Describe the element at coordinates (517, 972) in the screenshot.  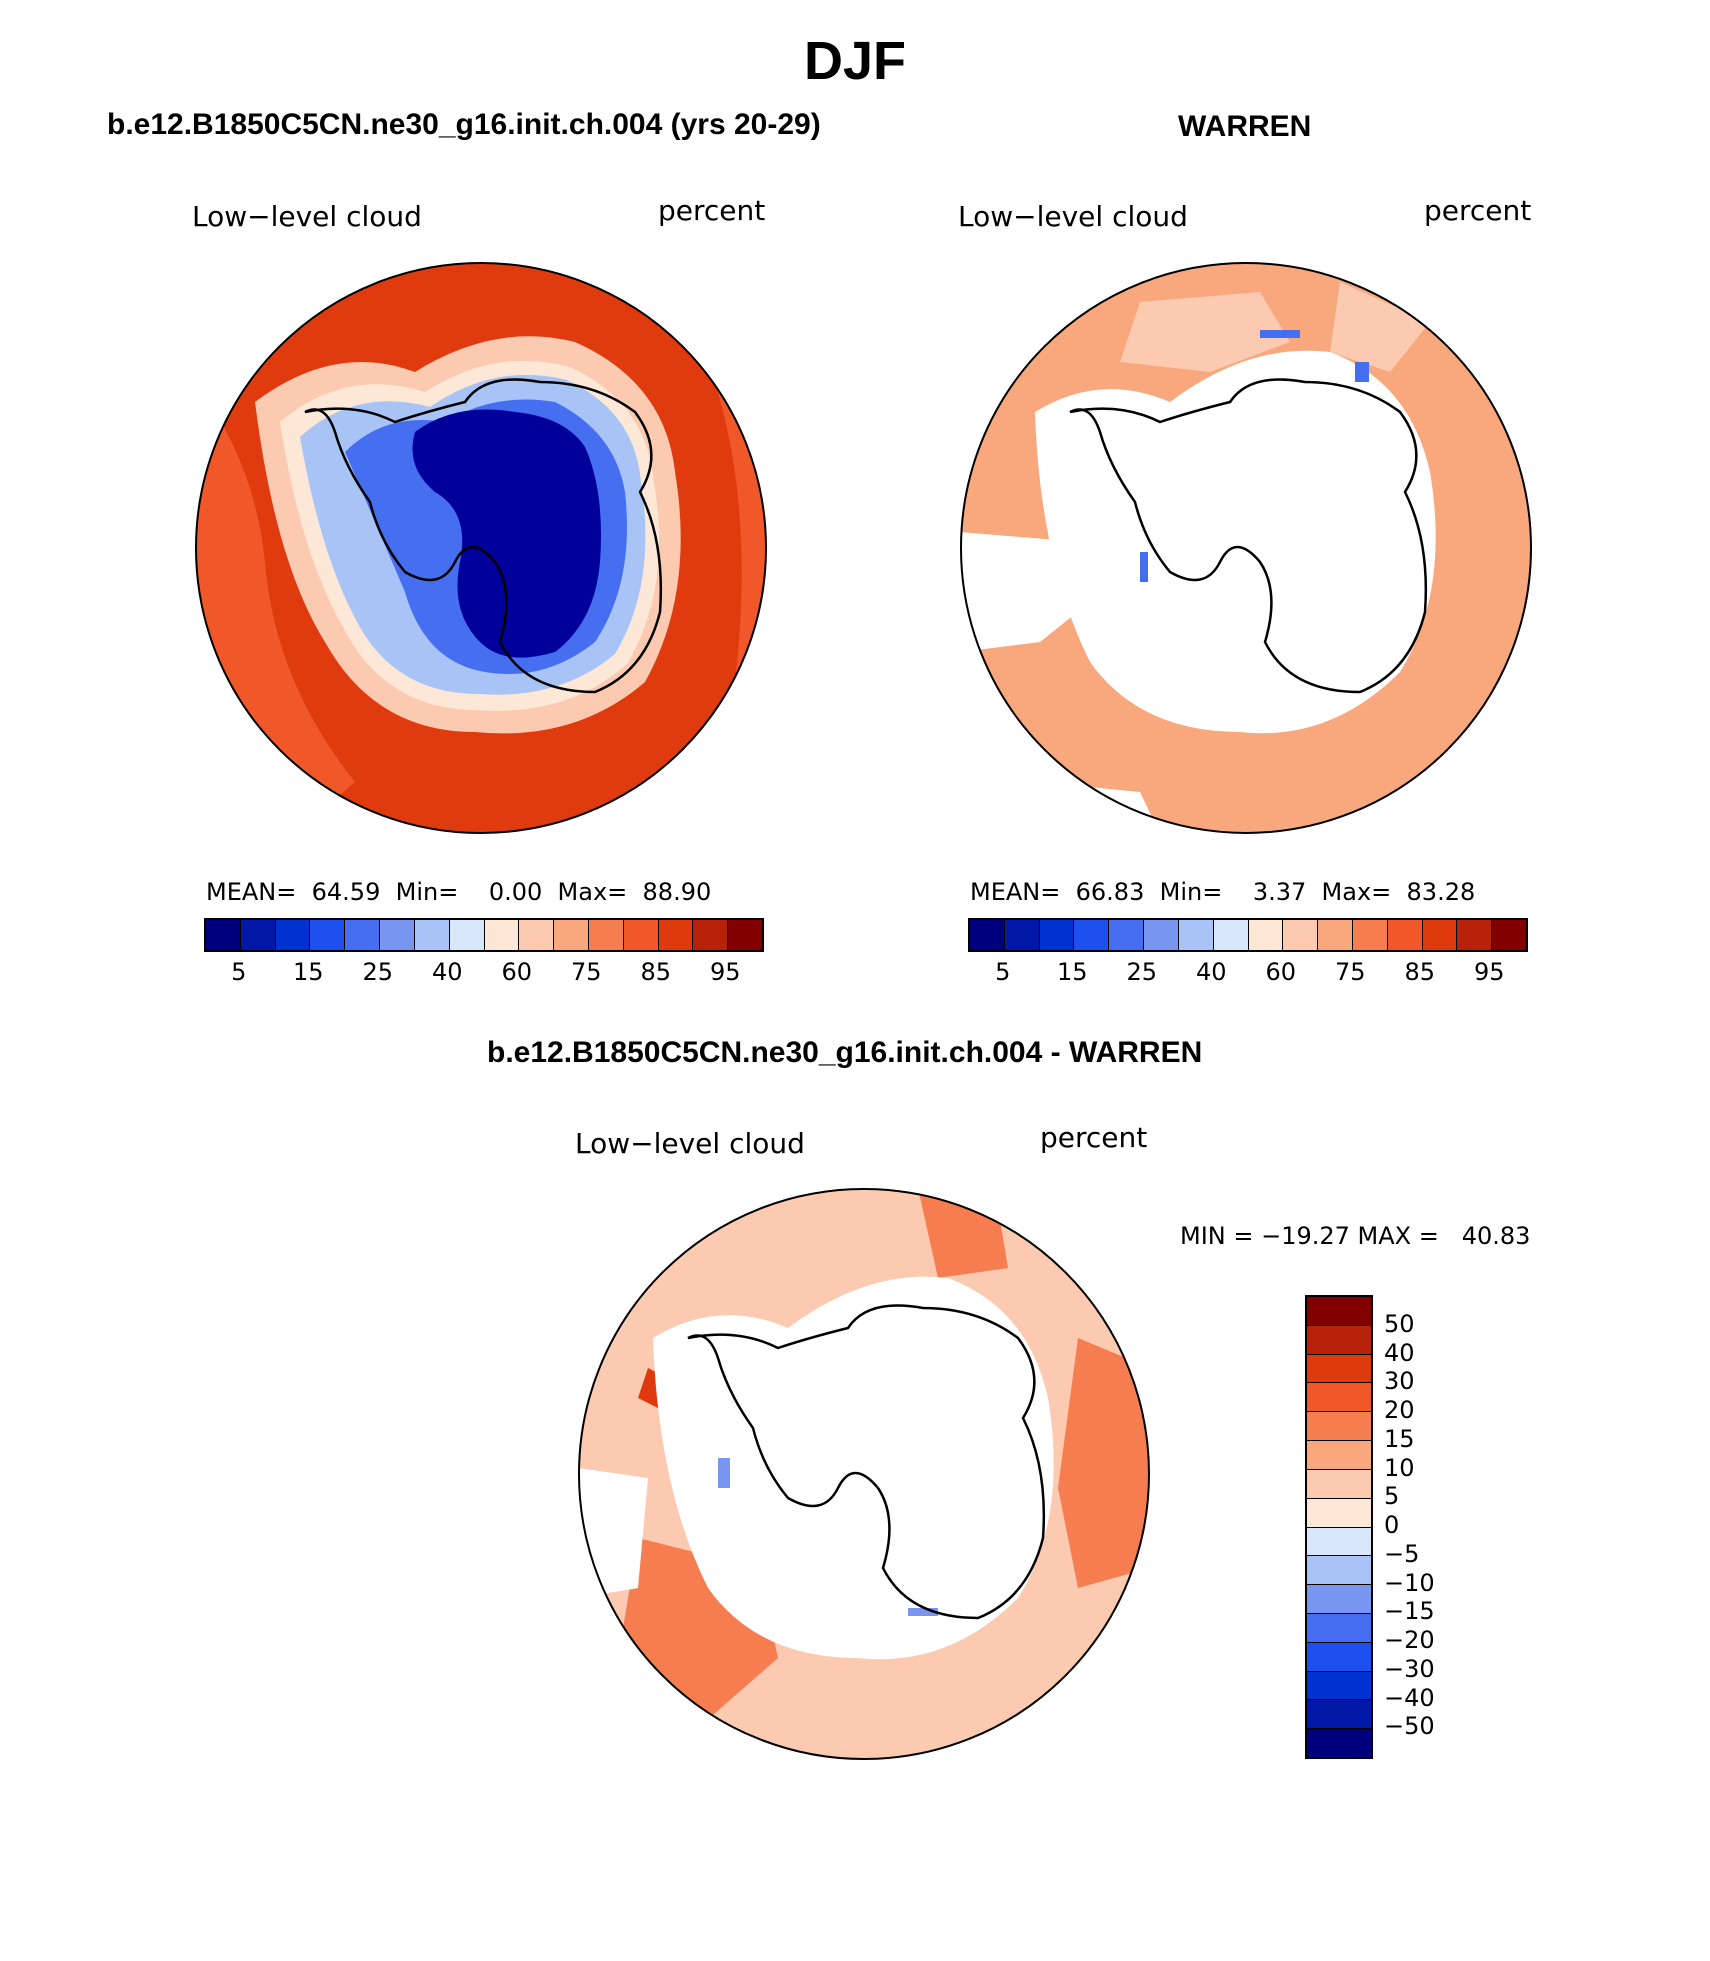
I see `model-colorbar-tick-label: 60` at that location.